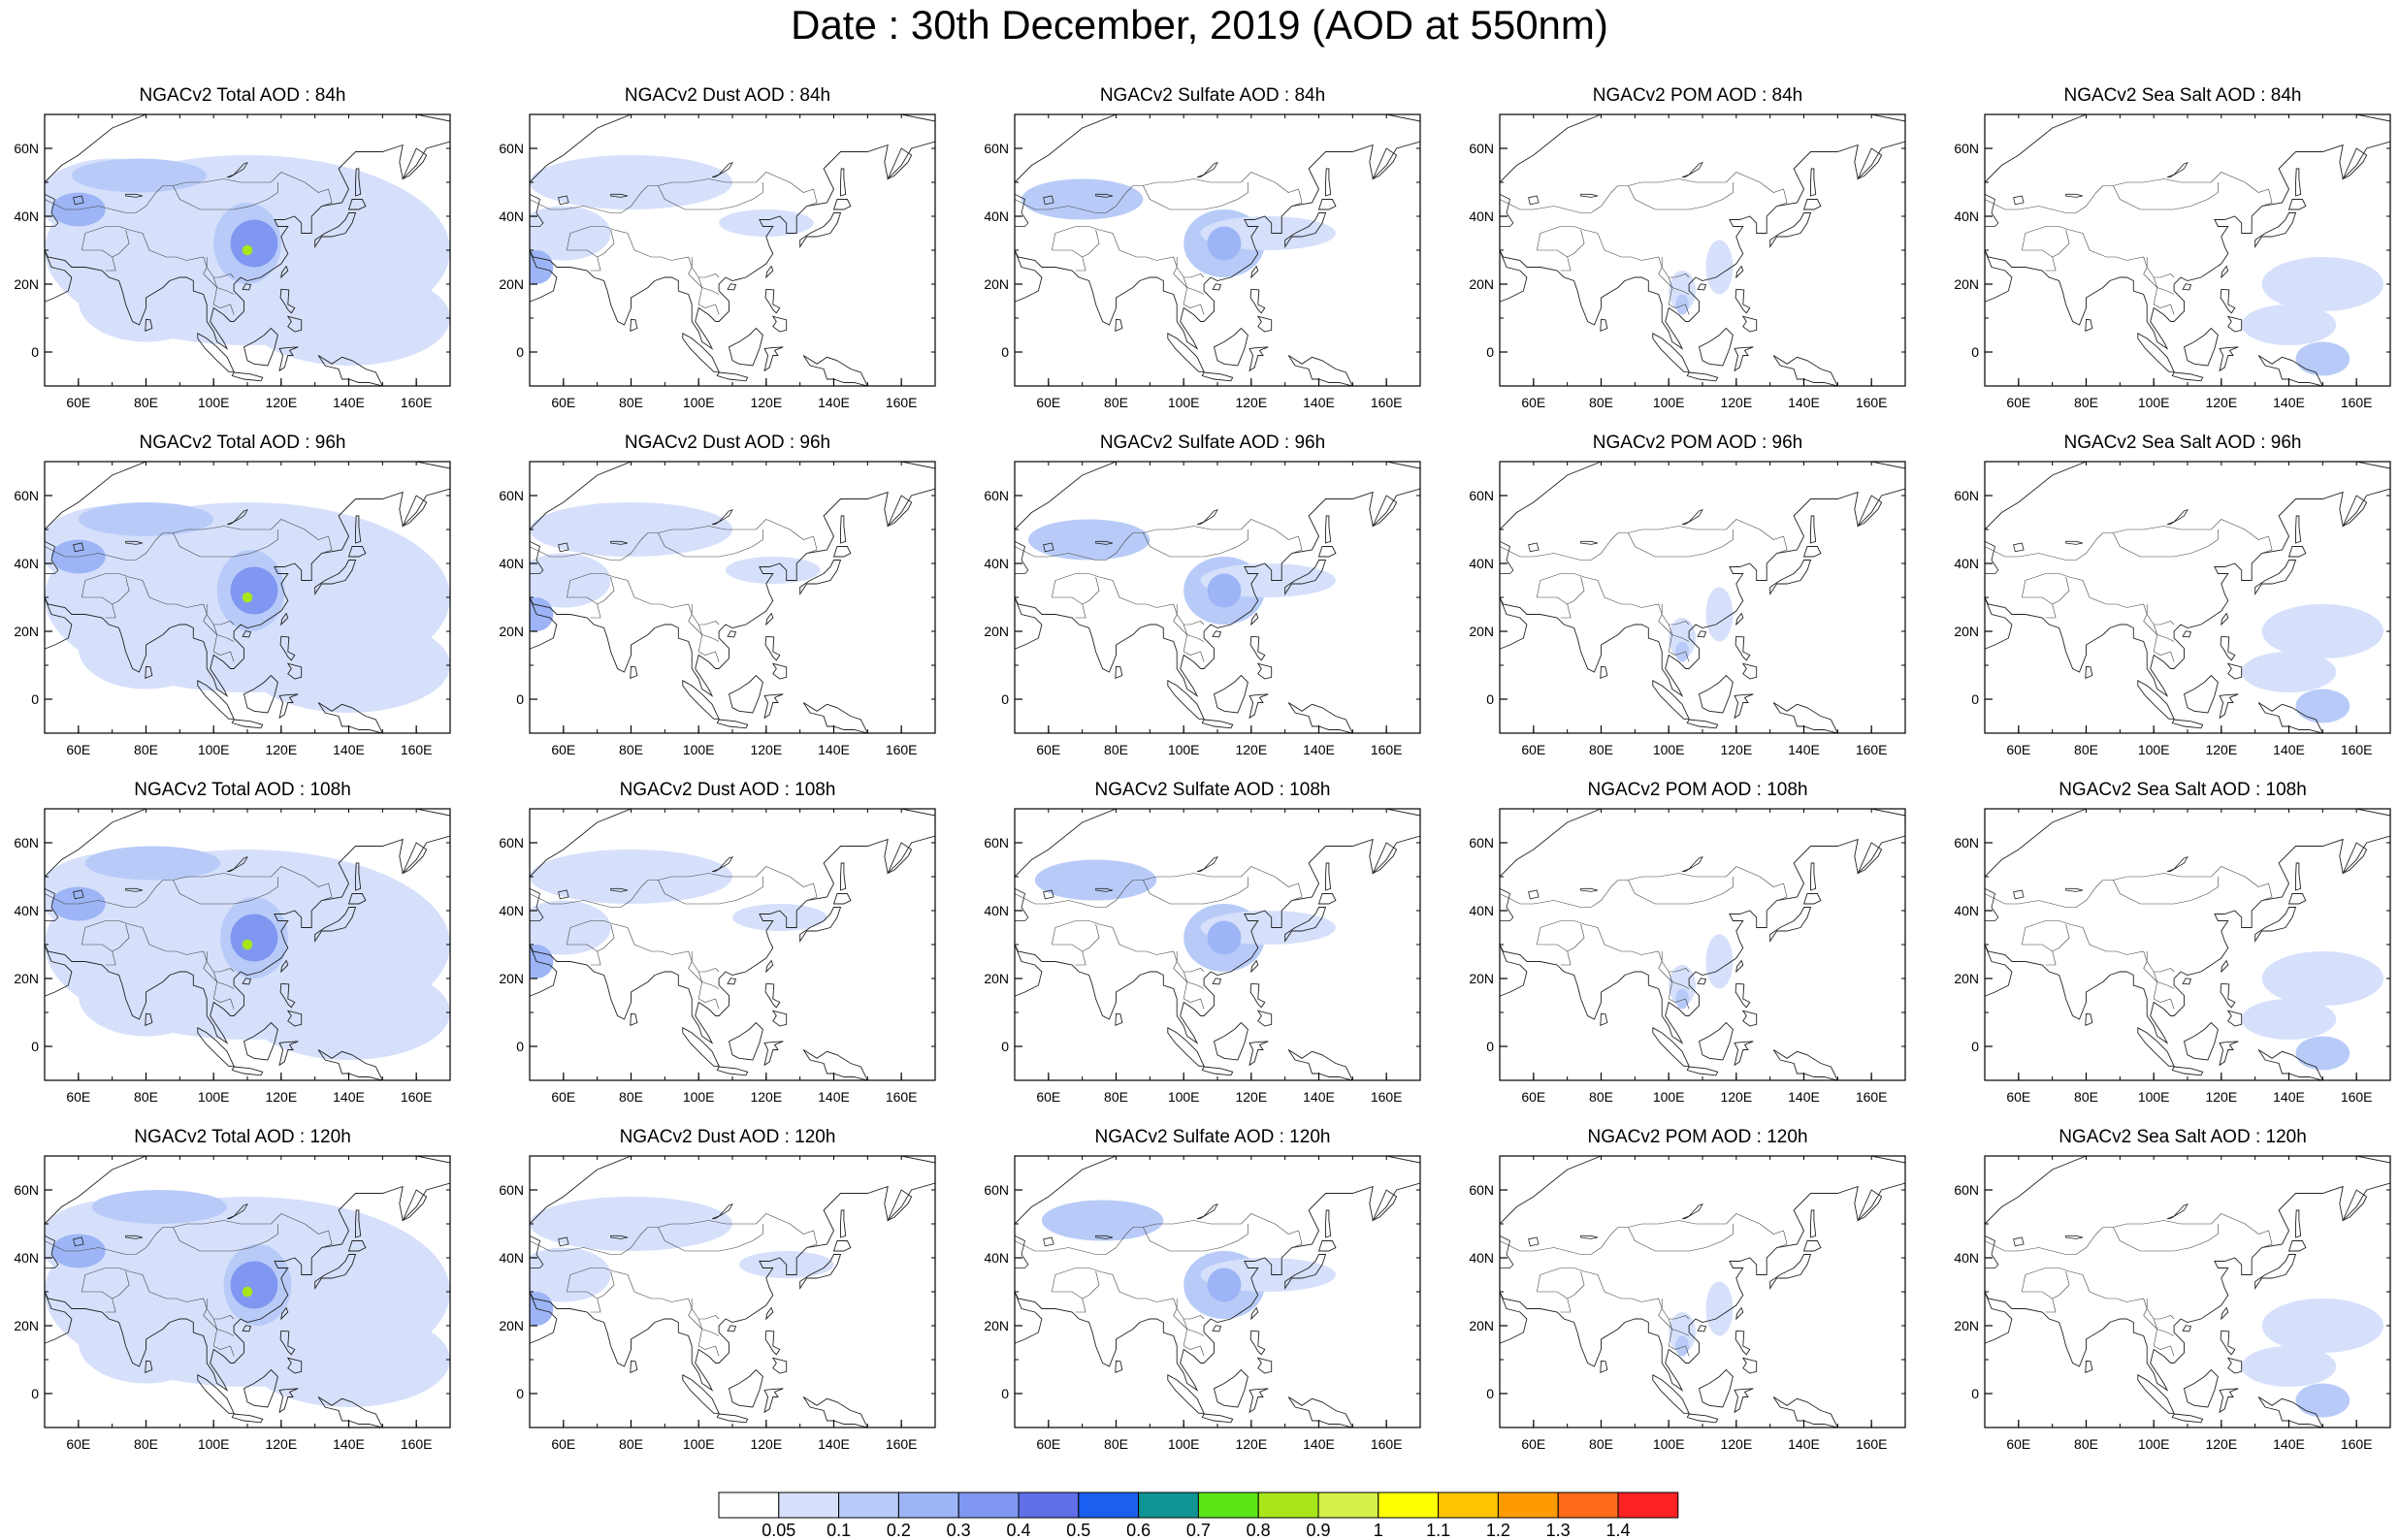 Image resolution: width=2399 pixels, height=1540 pixels. I want to click on lon-tick-label: 80E, so click(1116, 1097).